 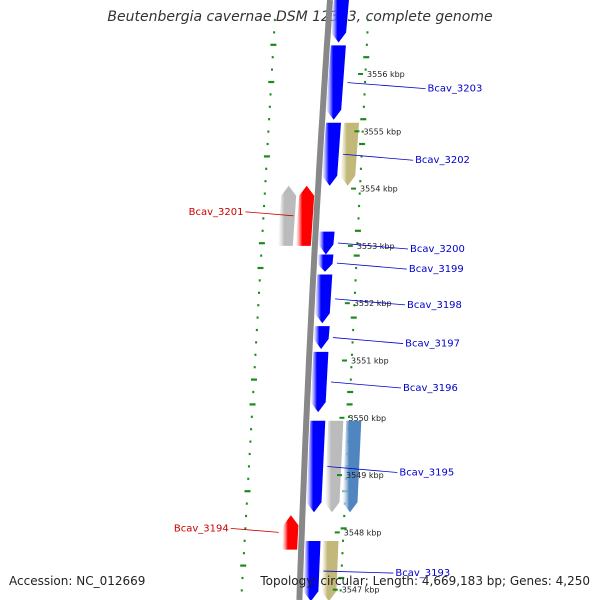 I want to click on scale-tick-label: 3554 kbp, so click(x=379, y=189).